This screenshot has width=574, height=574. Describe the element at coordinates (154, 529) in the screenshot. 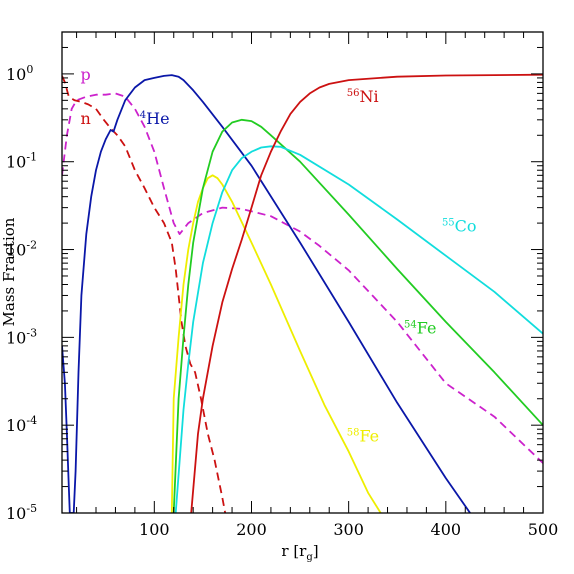

I see `x-tick-label: 100` at that location.